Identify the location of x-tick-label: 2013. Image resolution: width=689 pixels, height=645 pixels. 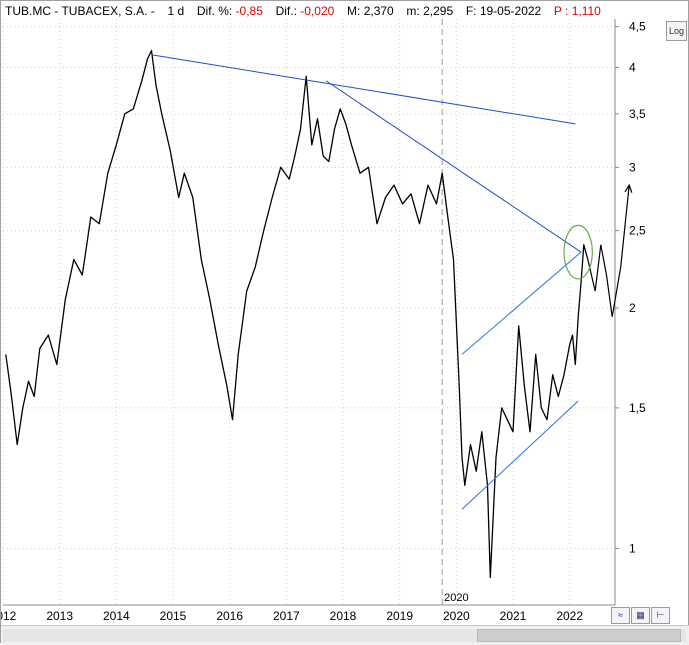
(59, 616).